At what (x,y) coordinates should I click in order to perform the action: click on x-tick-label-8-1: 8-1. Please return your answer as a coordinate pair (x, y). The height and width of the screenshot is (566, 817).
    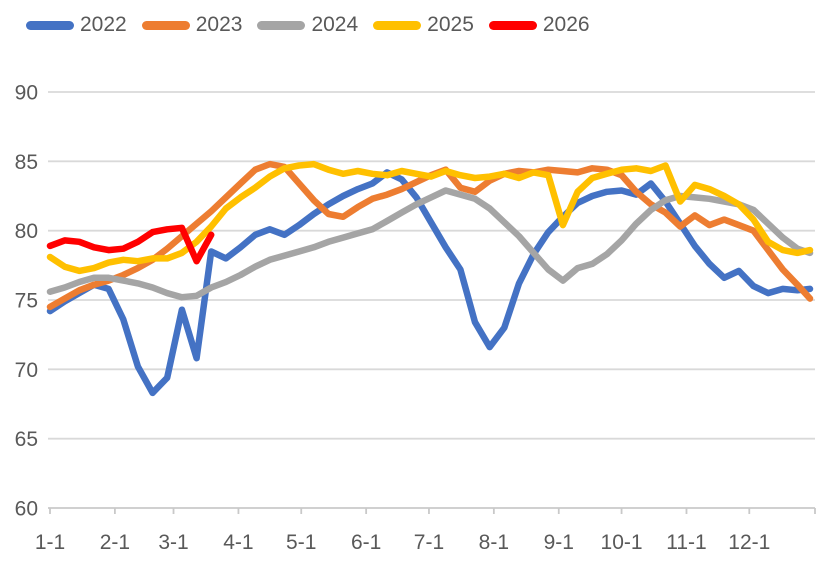
    Looking at the image, I should click on (494, 542).